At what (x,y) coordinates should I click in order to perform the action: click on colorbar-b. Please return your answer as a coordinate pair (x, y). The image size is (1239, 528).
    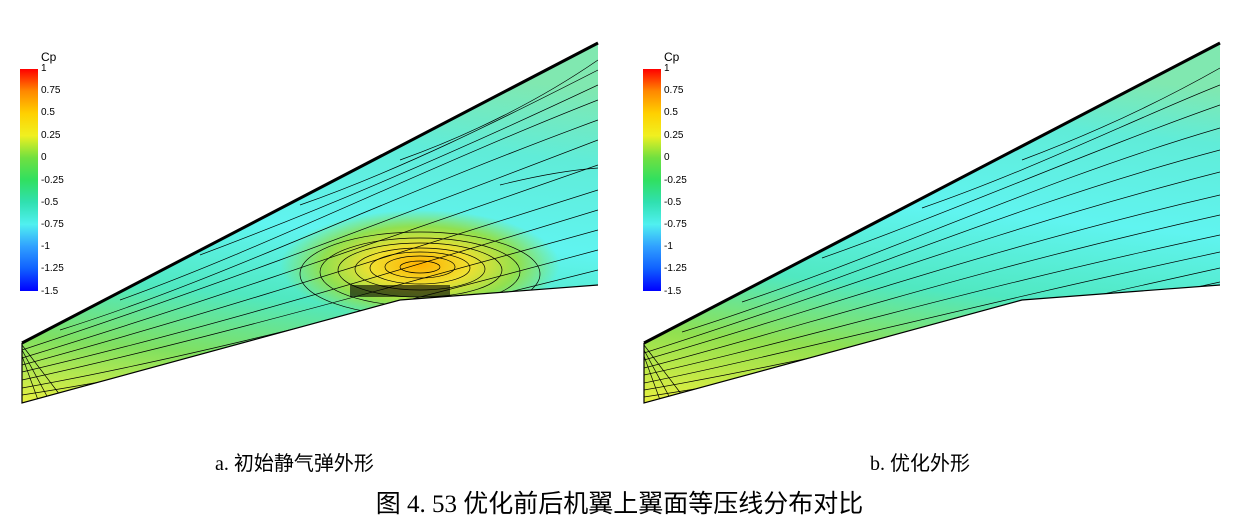
    Looking at the image, I should click on (652, 180).